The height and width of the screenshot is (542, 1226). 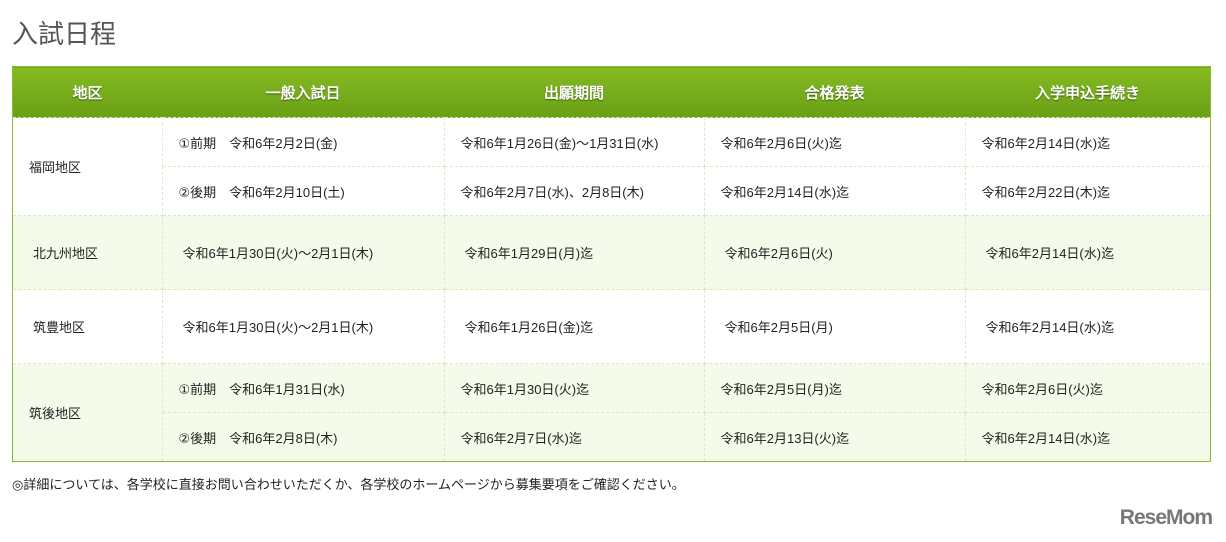 I want to click on region-cell: 筑後地区, so click(x=87, y=412).